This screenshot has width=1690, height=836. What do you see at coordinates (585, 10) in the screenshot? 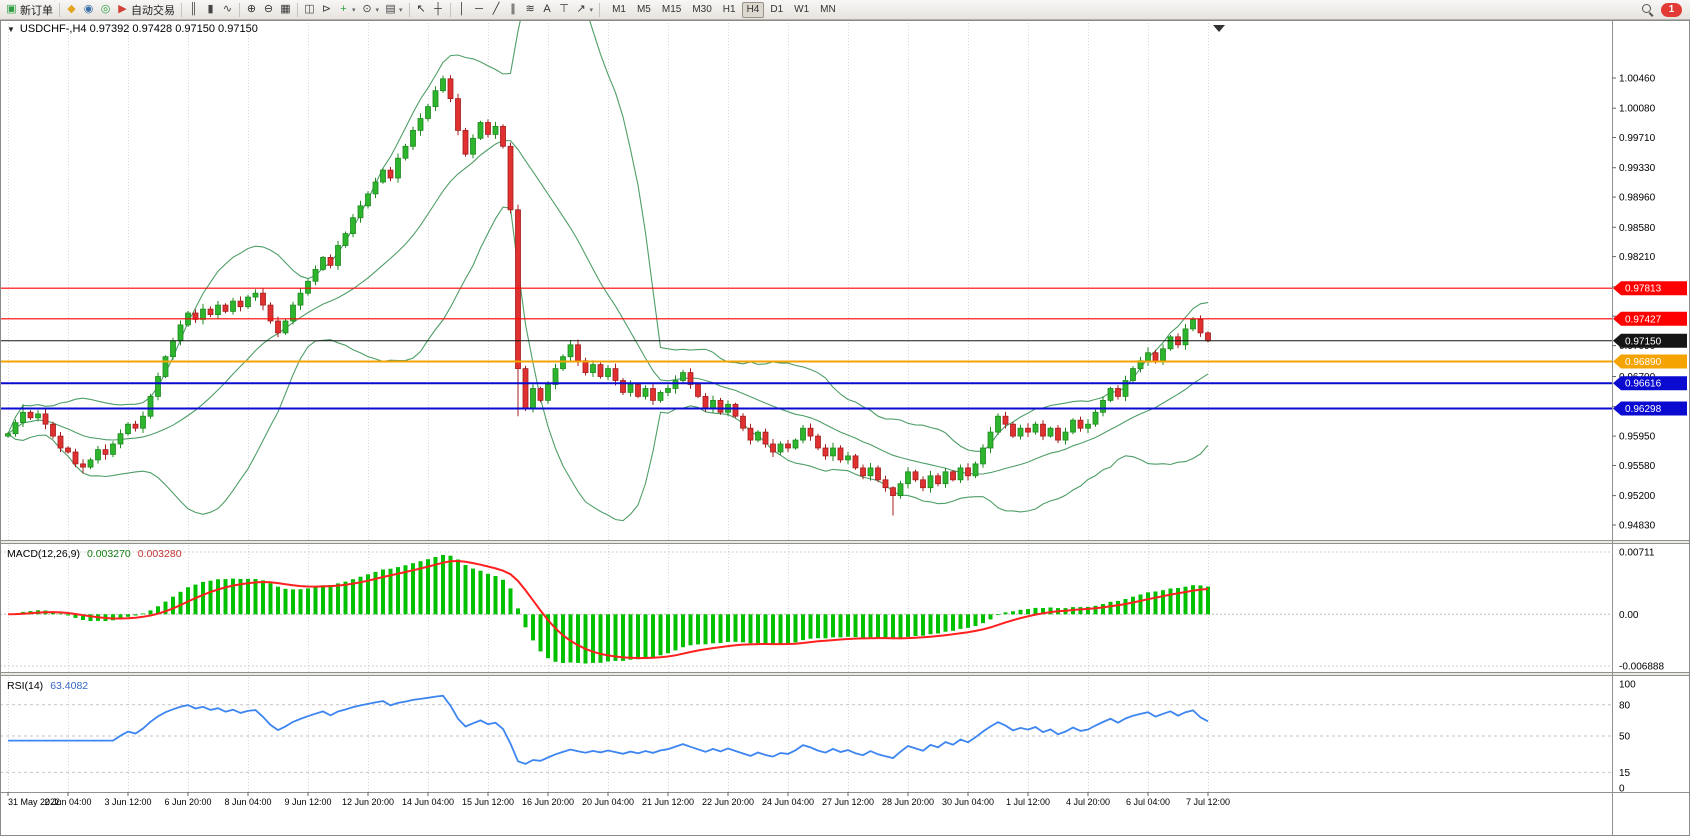
I see `arrows-button: ↗ ▾` at bounding box center [585, 10].